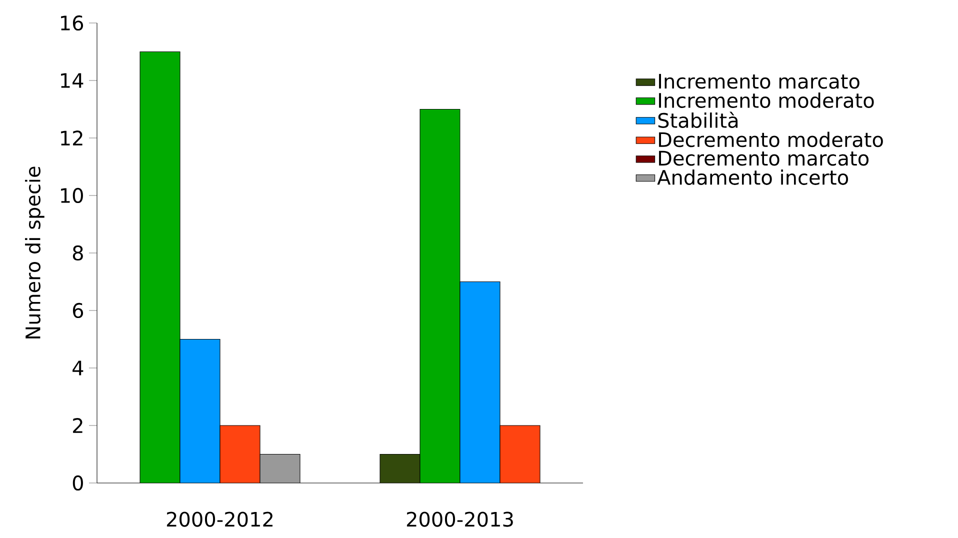  Describe the element at coordinates (71, 138) in the screenshot. I see `y-tick-label: 12` at that location.